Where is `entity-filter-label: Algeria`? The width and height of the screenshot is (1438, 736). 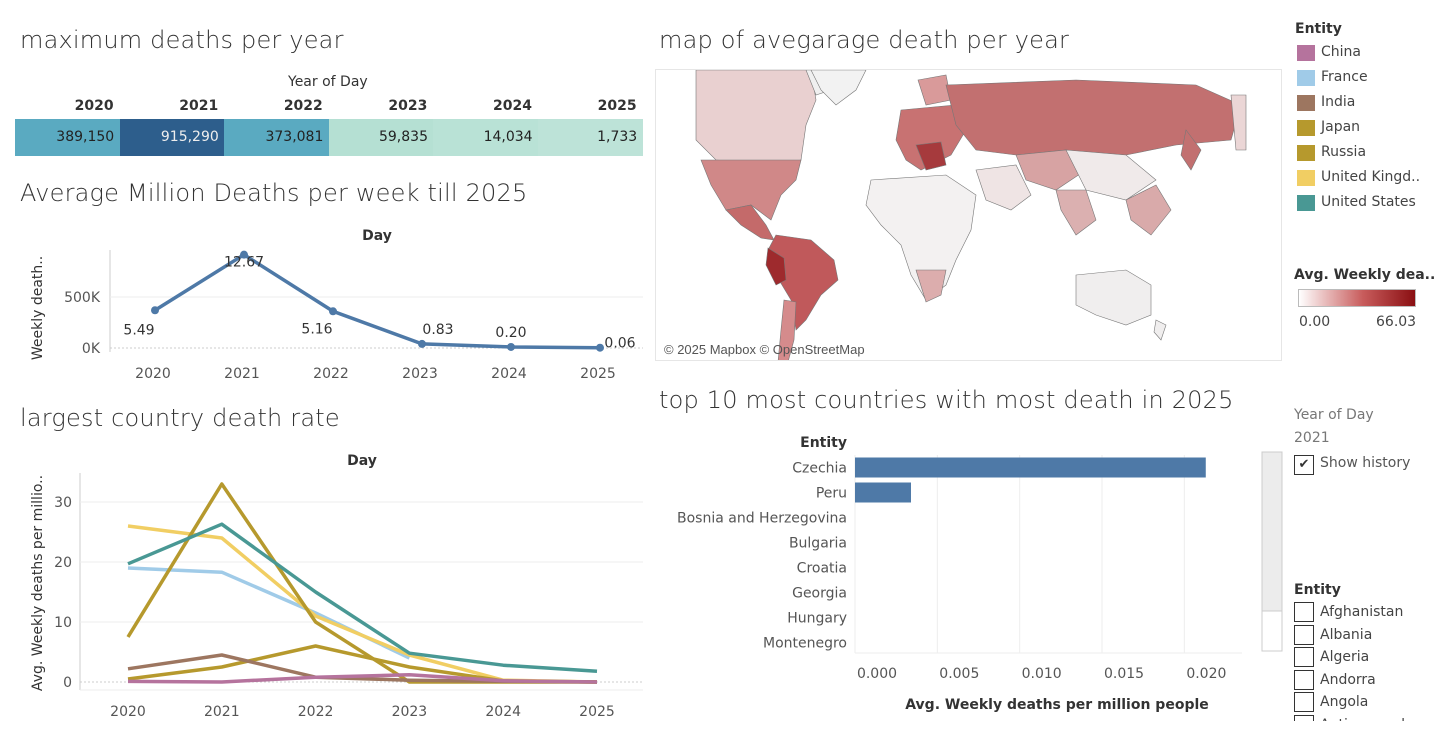 entity-filter-label: Algeria is located at coordinates (1345, 657).